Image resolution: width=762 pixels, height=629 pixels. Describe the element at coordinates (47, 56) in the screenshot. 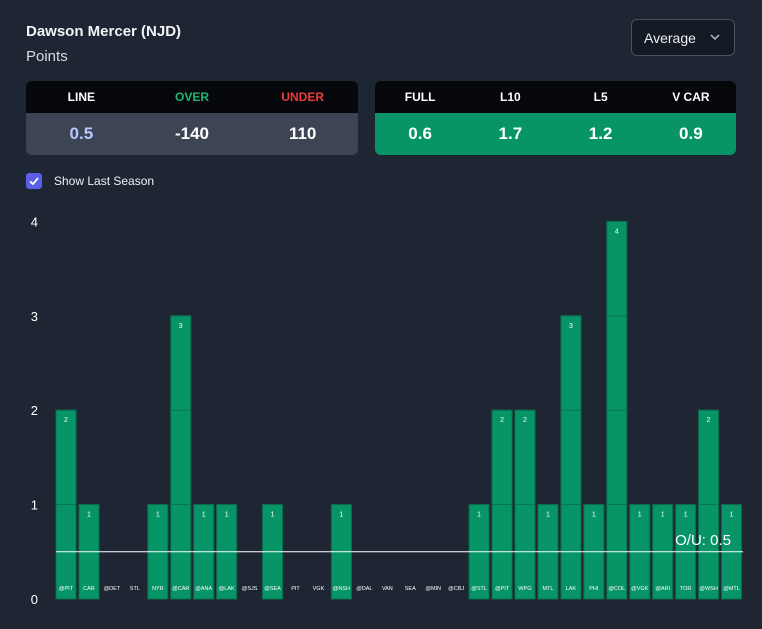

I see `stat-name: Points` at that location.